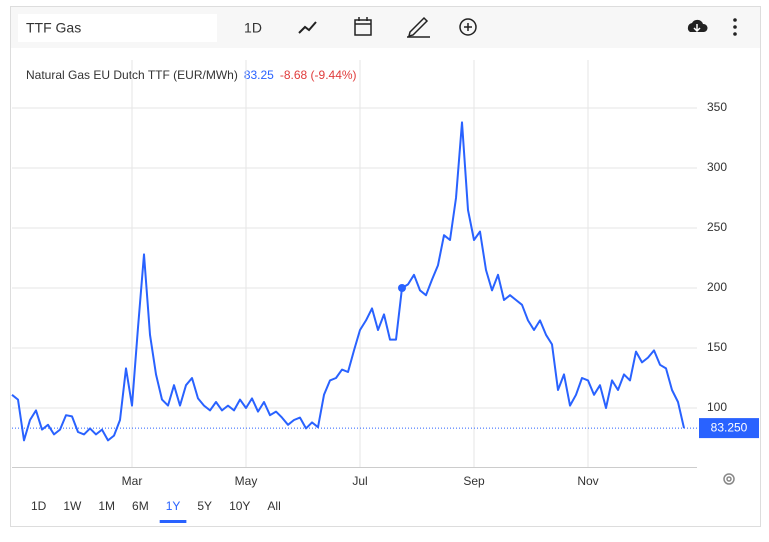 This screenshot has width=769, height=542. Describe the element at coordinates (717, 407) in the screenshot. I see `y-tick-label: 100` at that location.